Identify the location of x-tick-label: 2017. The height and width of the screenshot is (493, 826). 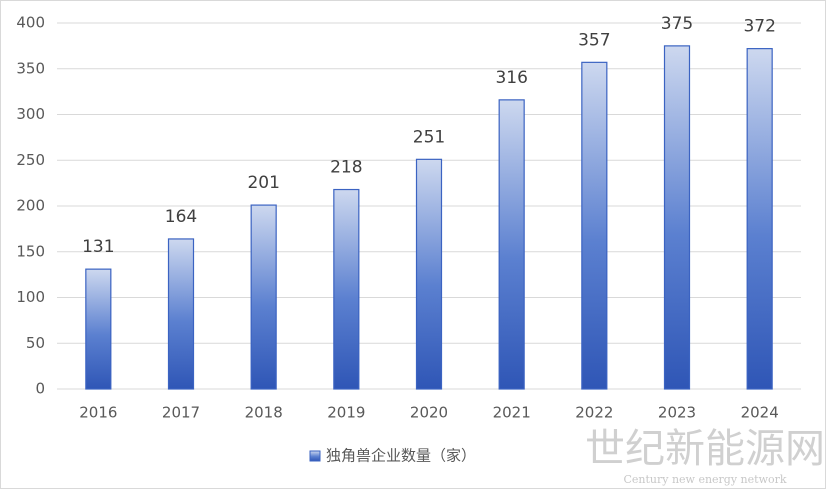
(181, 413).